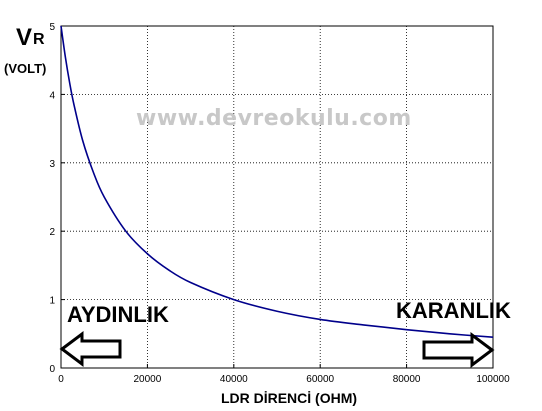 This screenshot has height=411, width=542. I want to click on y-tick-label: 1, so click(52, 301).